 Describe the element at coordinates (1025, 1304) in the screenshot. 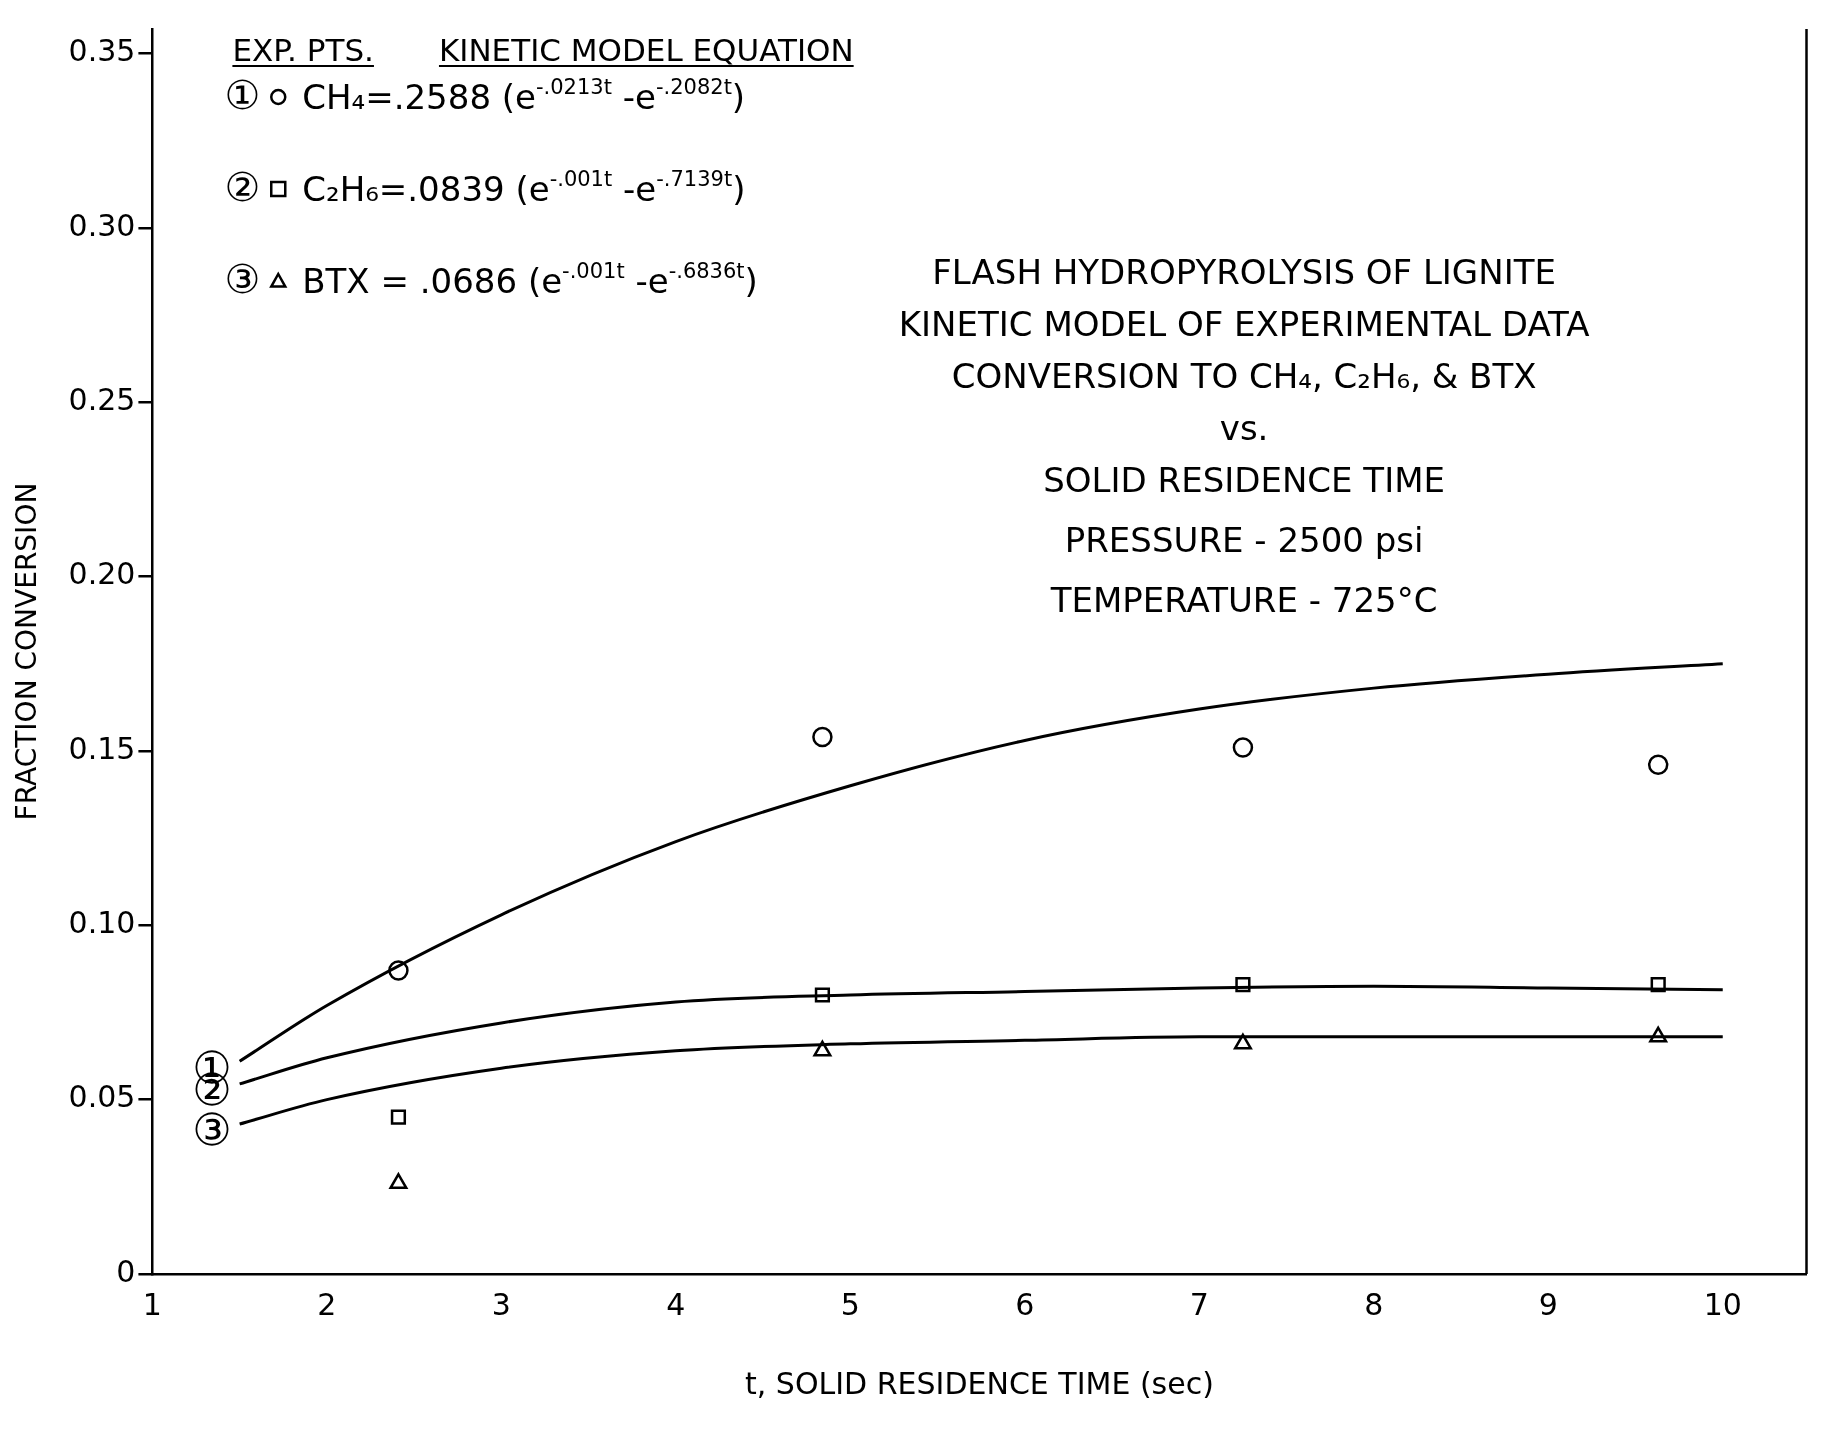

I see `x-tick-label: 6` at that location.